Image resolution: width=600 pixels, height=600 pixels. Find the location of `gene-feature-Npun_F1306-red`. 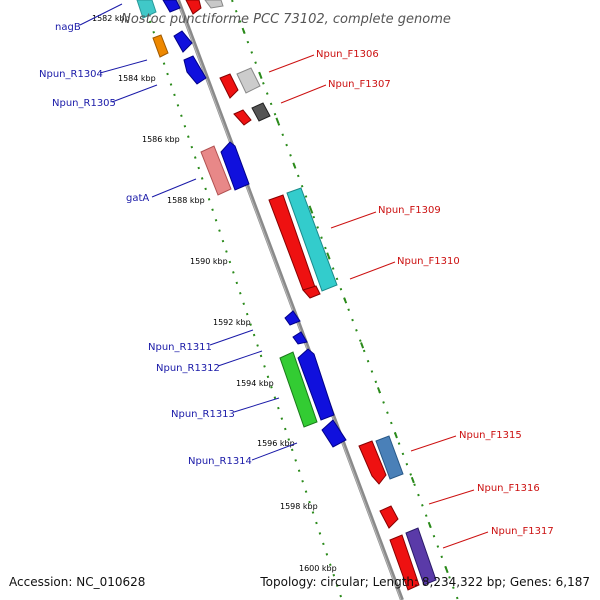

gene-feature-Npun_F1306-red is located at coordinates (229, 86).